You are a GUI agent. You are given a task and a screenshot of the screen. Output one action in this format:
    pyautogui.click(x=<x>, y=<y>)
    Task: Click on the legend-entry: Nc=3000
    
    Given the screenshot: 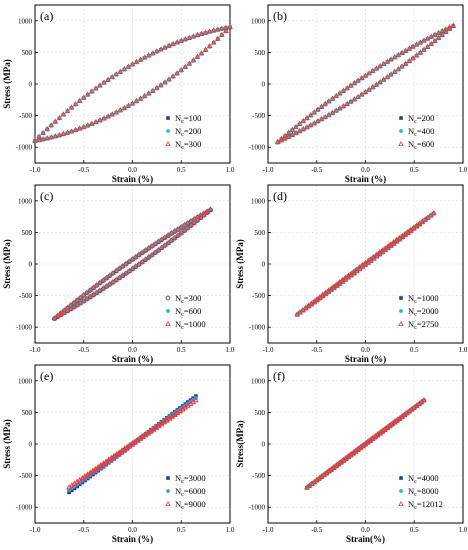 What is the action you would take?
    pyautogui.click(x=190, y=479)
    